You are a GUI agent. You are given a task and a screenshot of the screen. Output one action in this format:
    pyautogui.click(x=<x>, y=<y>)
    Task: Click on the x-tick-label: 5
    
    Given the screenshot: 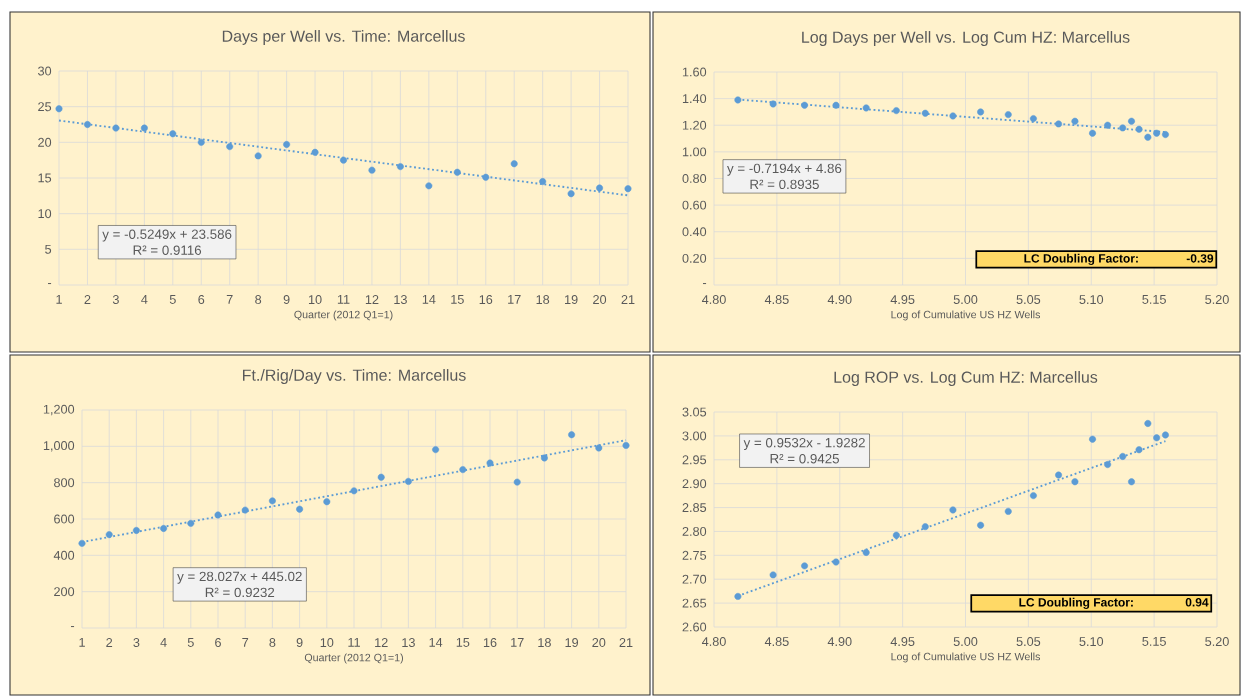 What is the action you would take?
    pyautogui.click(x=172, y=299)
    